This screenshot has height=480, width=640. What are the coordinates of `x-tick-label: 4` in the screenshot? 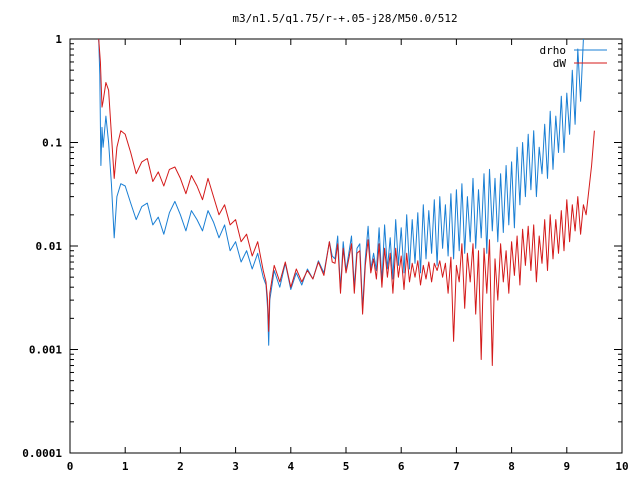 It's located at (290, 466).